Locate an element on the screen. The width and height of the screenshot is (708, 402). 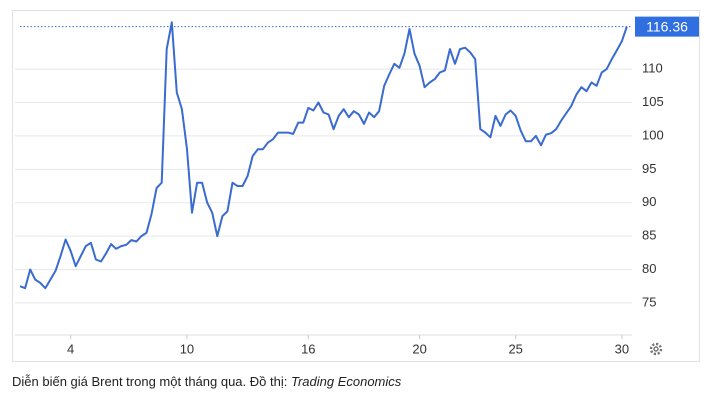
x-tick-label: 4 is located at coordinates (70, 348).